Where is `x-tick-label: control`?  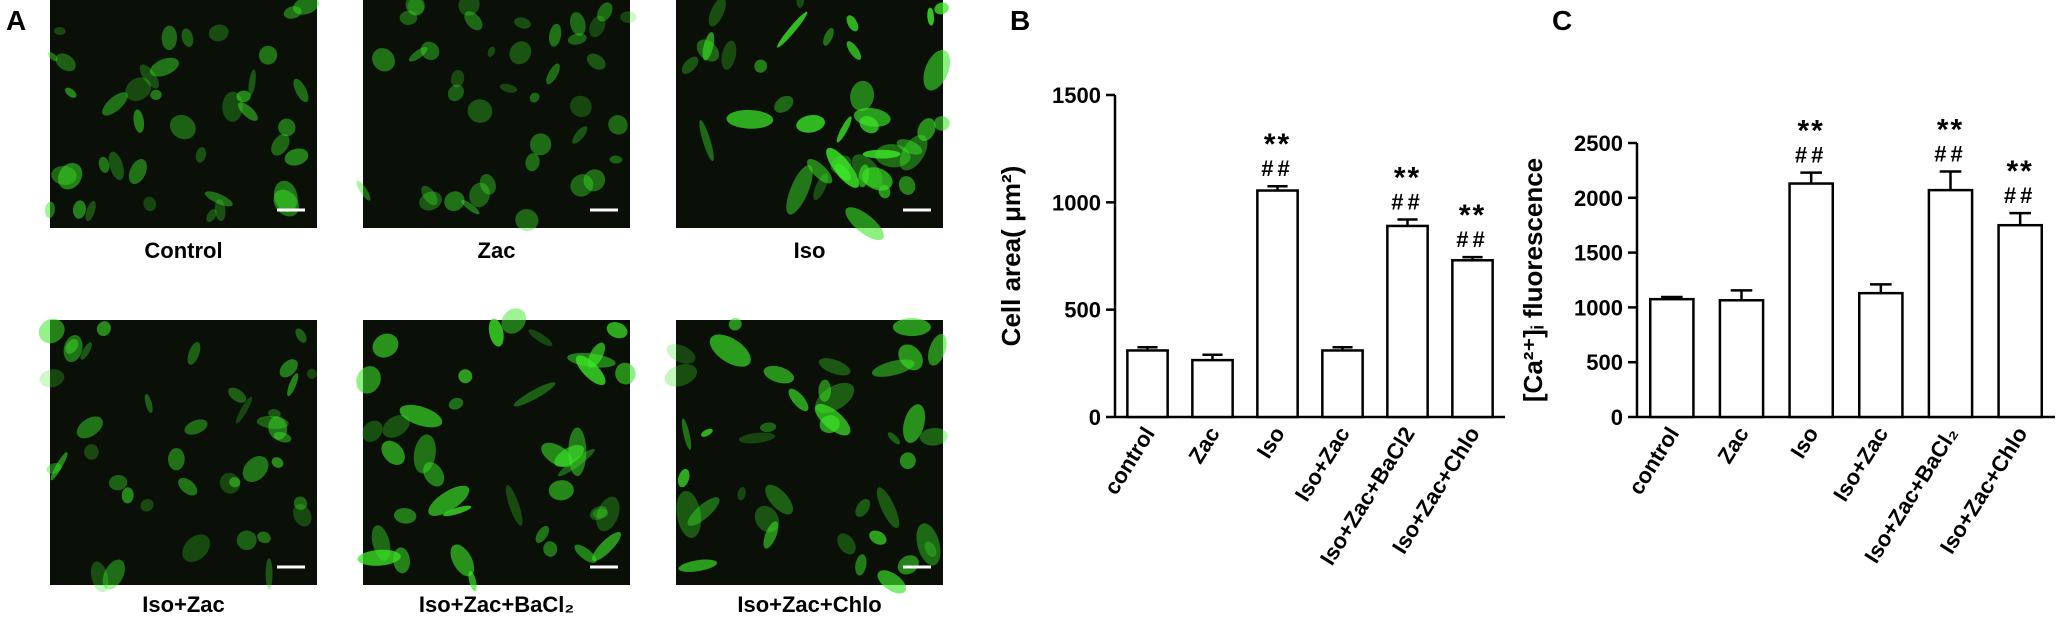 x-tick-label: control is located at coordinates (1653, 460).